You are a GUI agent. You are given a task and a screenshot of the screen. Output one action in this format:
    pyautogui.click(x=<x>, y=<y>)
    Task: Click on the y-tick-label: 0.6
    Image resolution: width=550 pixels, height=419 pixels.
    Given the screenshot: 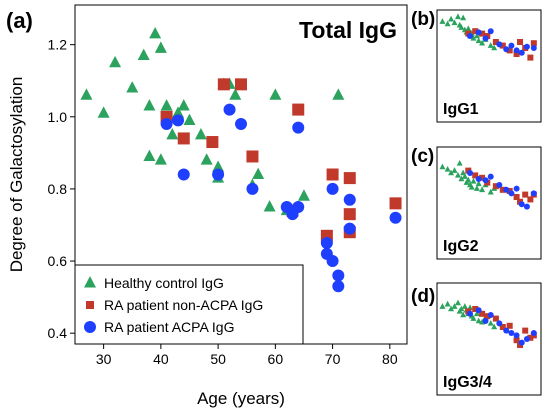 What is the action you would take?
    pyautogui.click(x=58, y=261)
    